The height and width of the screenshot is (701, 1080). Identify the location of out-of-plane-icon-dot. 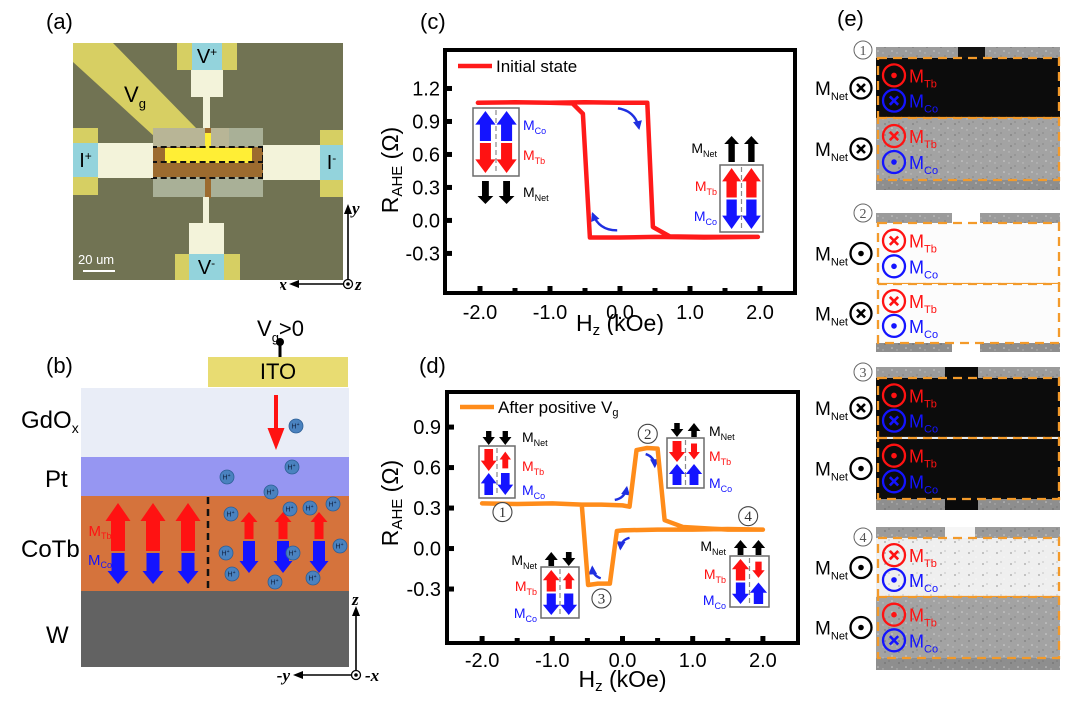
(861, 567).